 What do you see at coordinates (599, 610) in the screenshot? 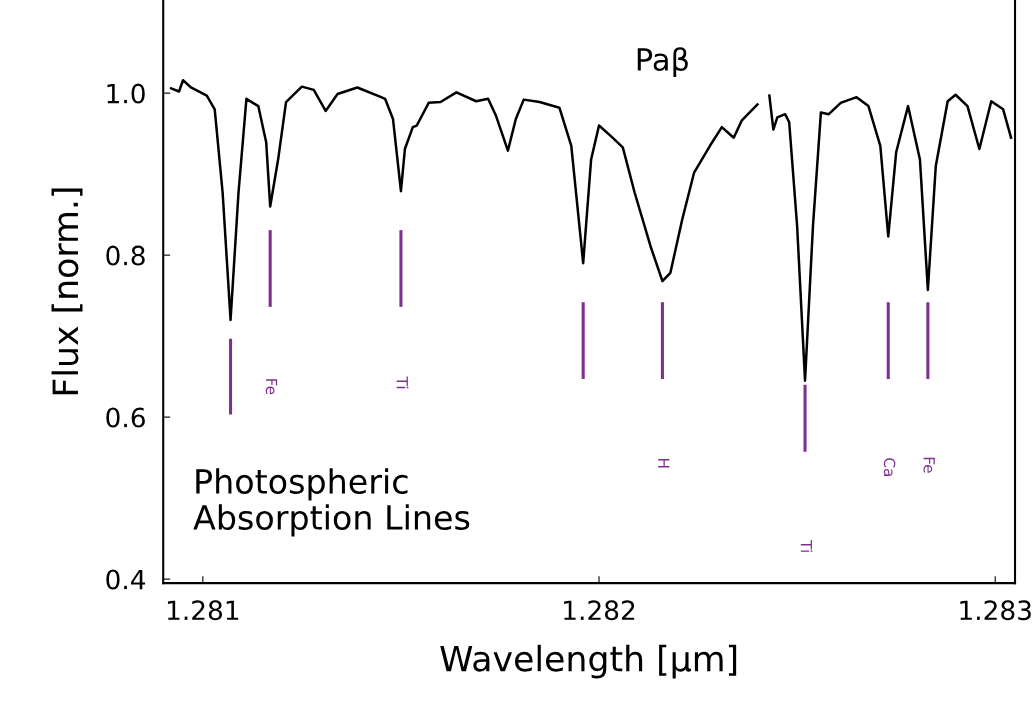
I see `x-tick-label: 1.282` at bounding box center [599, 610].